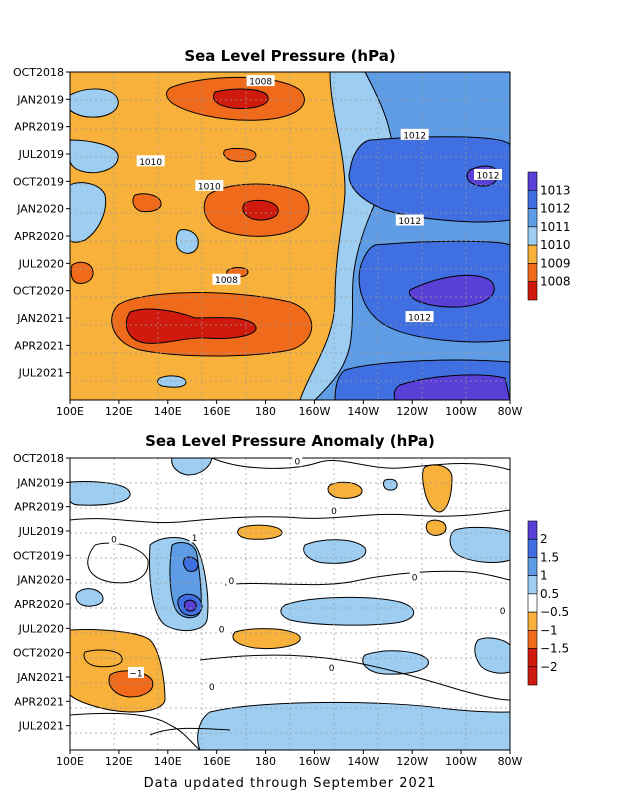 This screenshot has width=618, height=800. Describe the element at coordinates (191, 564) in the screenshot. I see `anomaly-15-core-jan2020` at that location.